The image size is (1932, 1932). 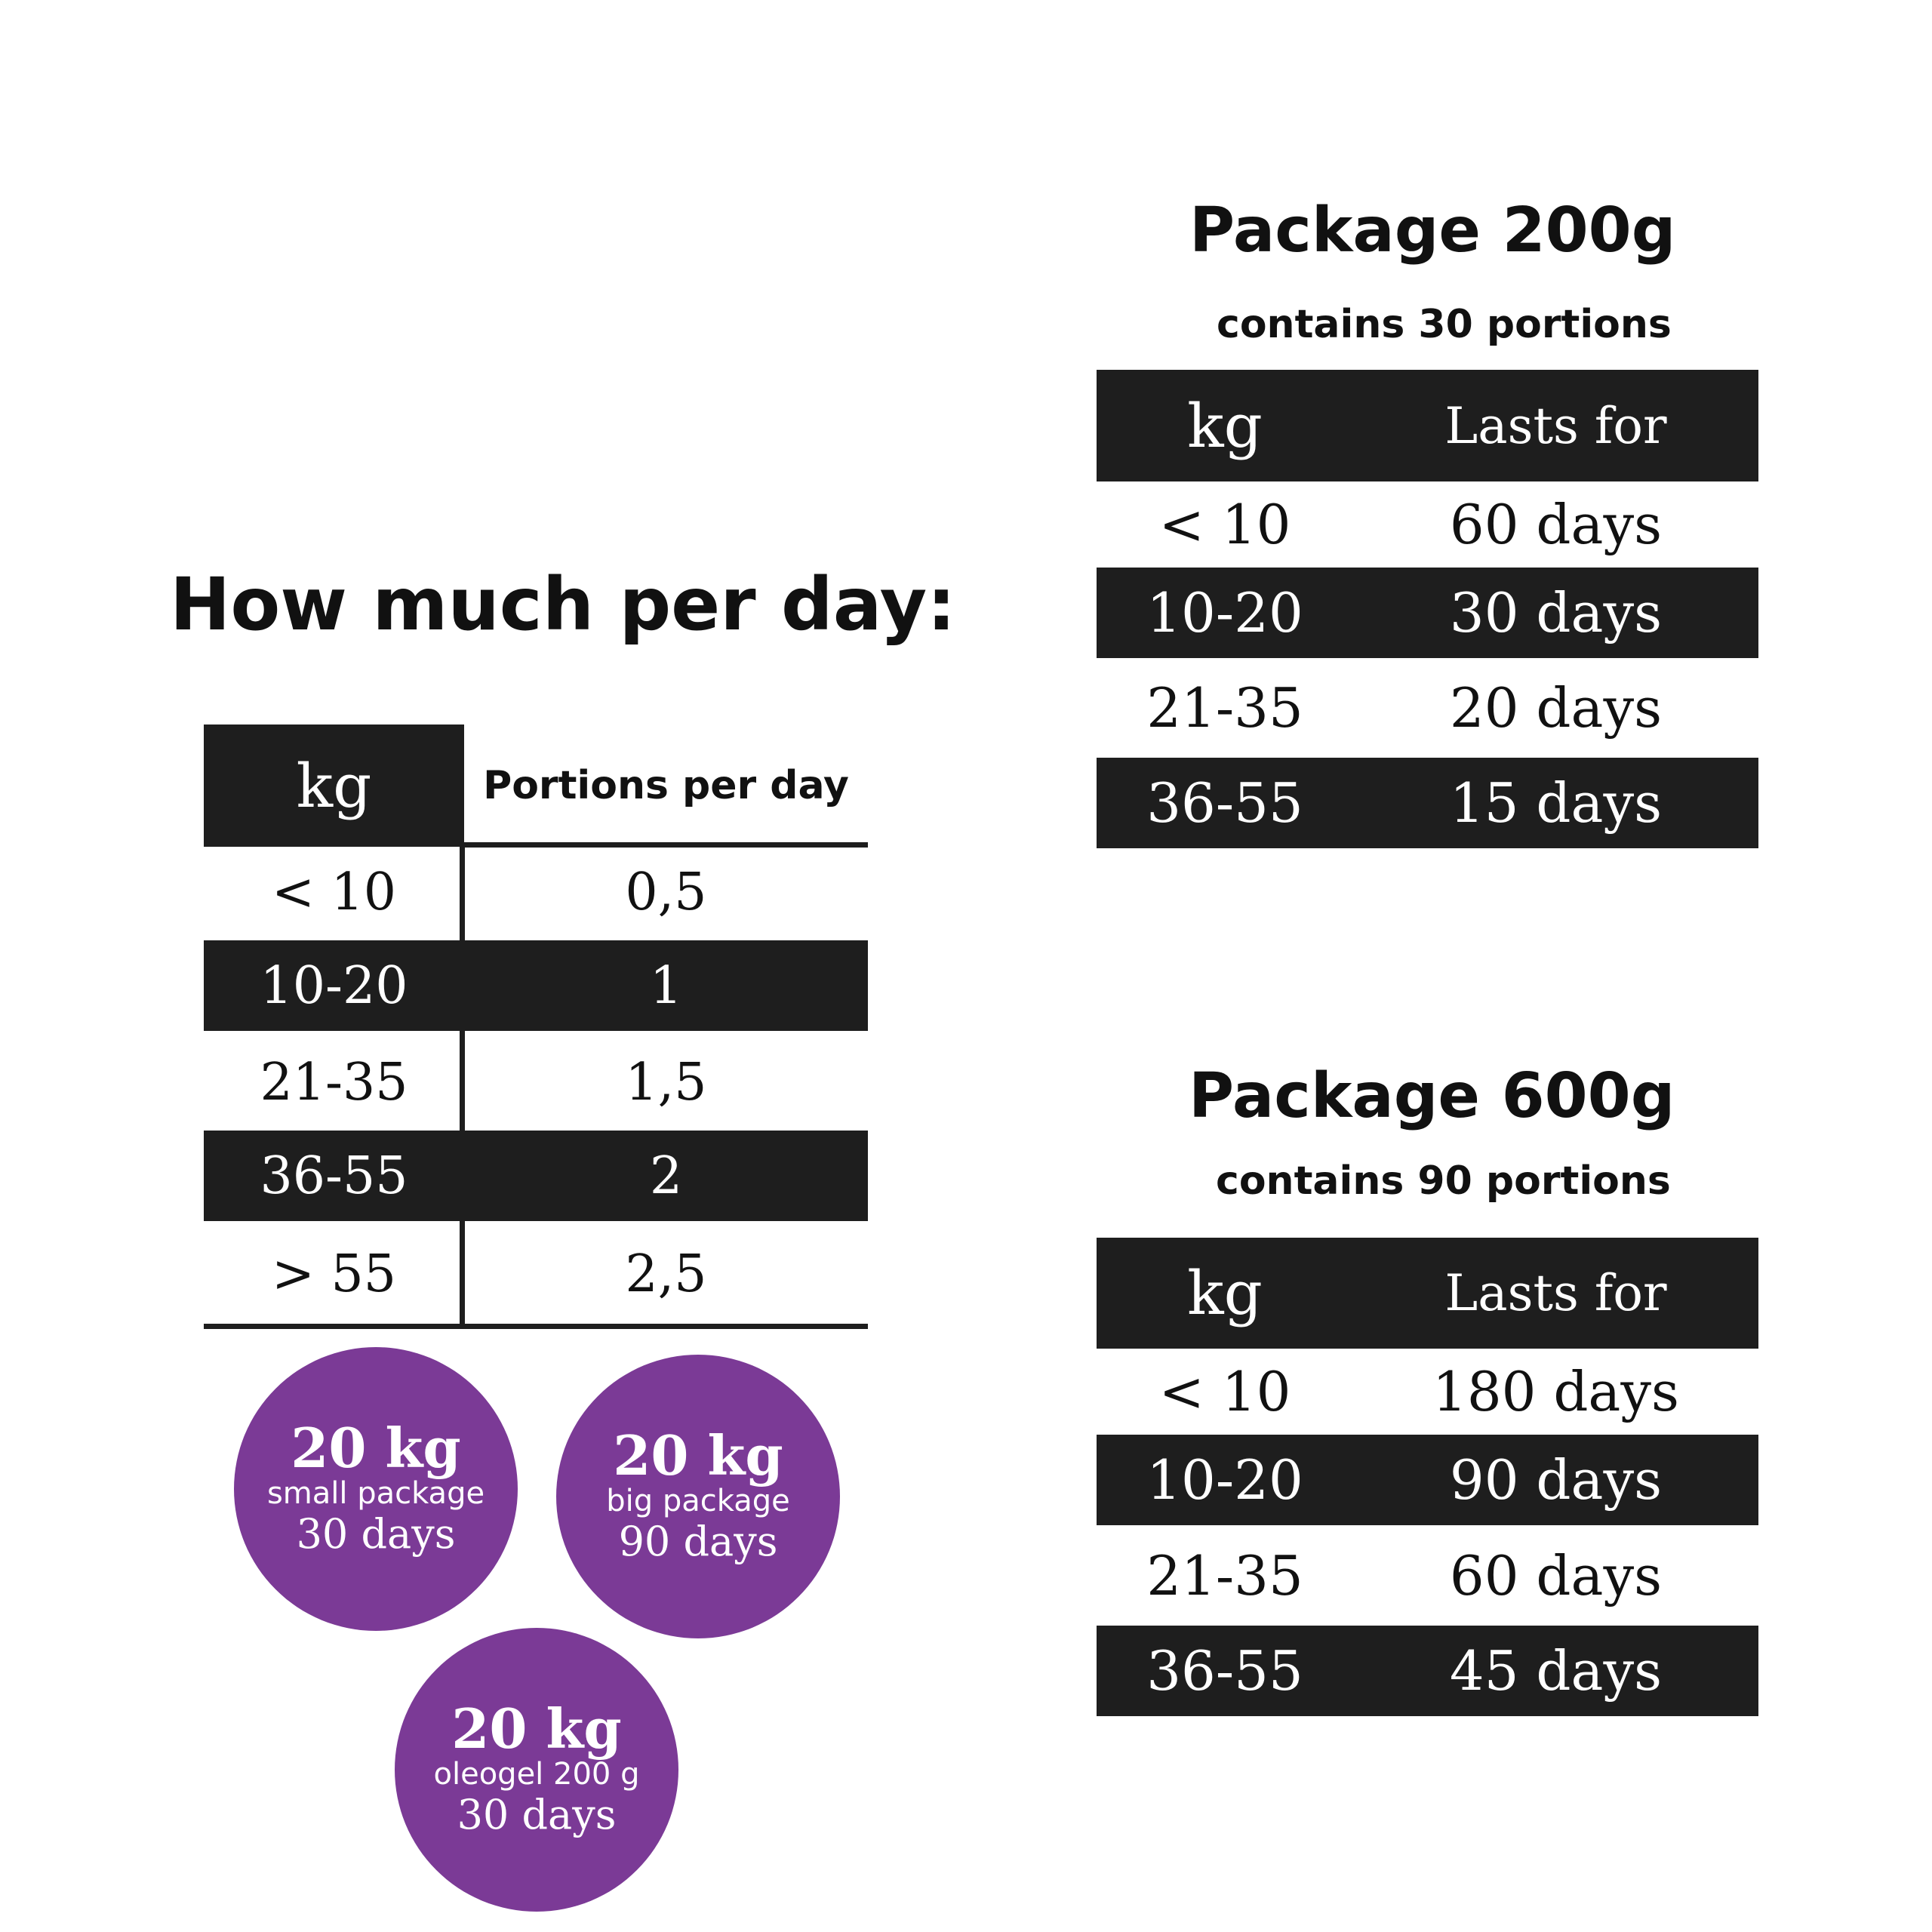 I want to click on table-row: 36-55 2, so click(x=536, y=1176).